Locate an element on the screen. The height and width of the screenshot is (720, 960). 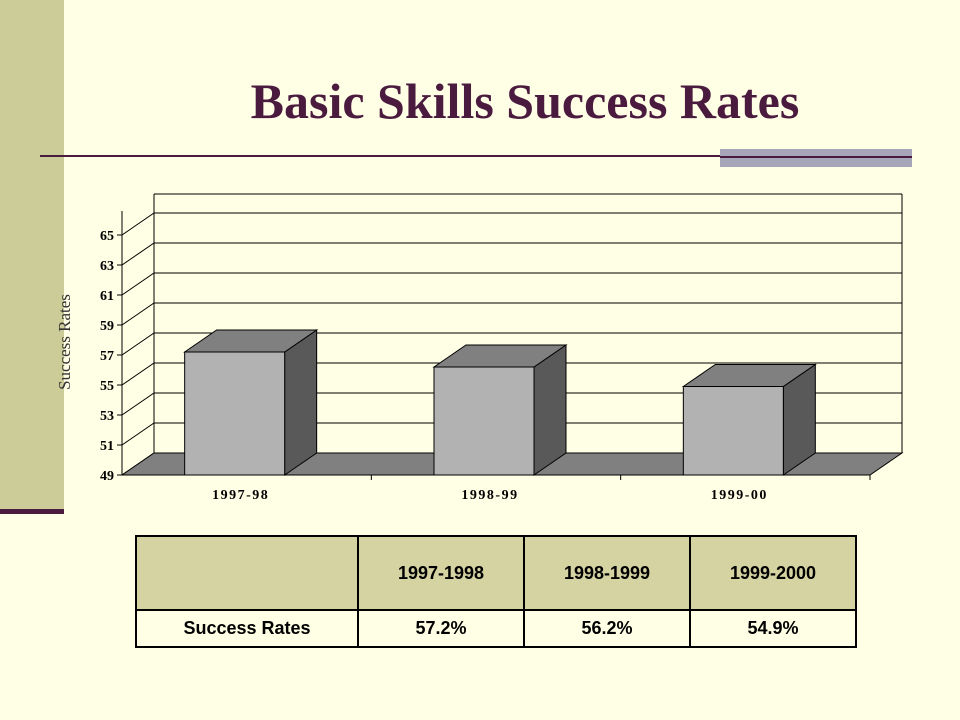
title-accent-line is located at coordinates (816, 157).